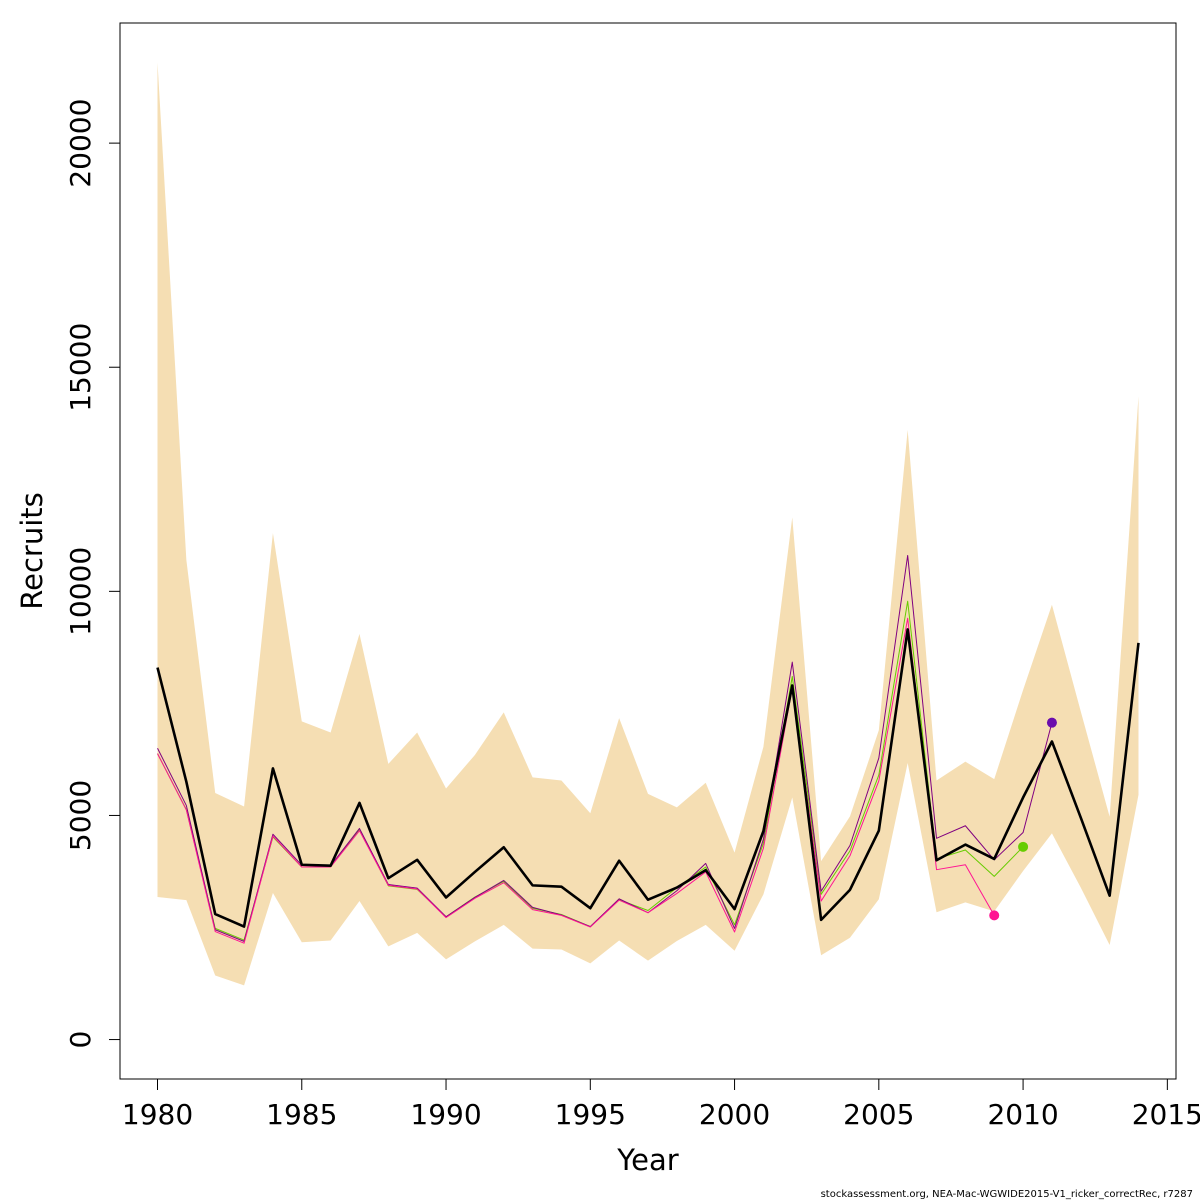 This screenshot has width=1200, height=1200. Describe the element at coordinates (80, 815) in the screenshot. I see `y-tick-label: 5000` at that location.